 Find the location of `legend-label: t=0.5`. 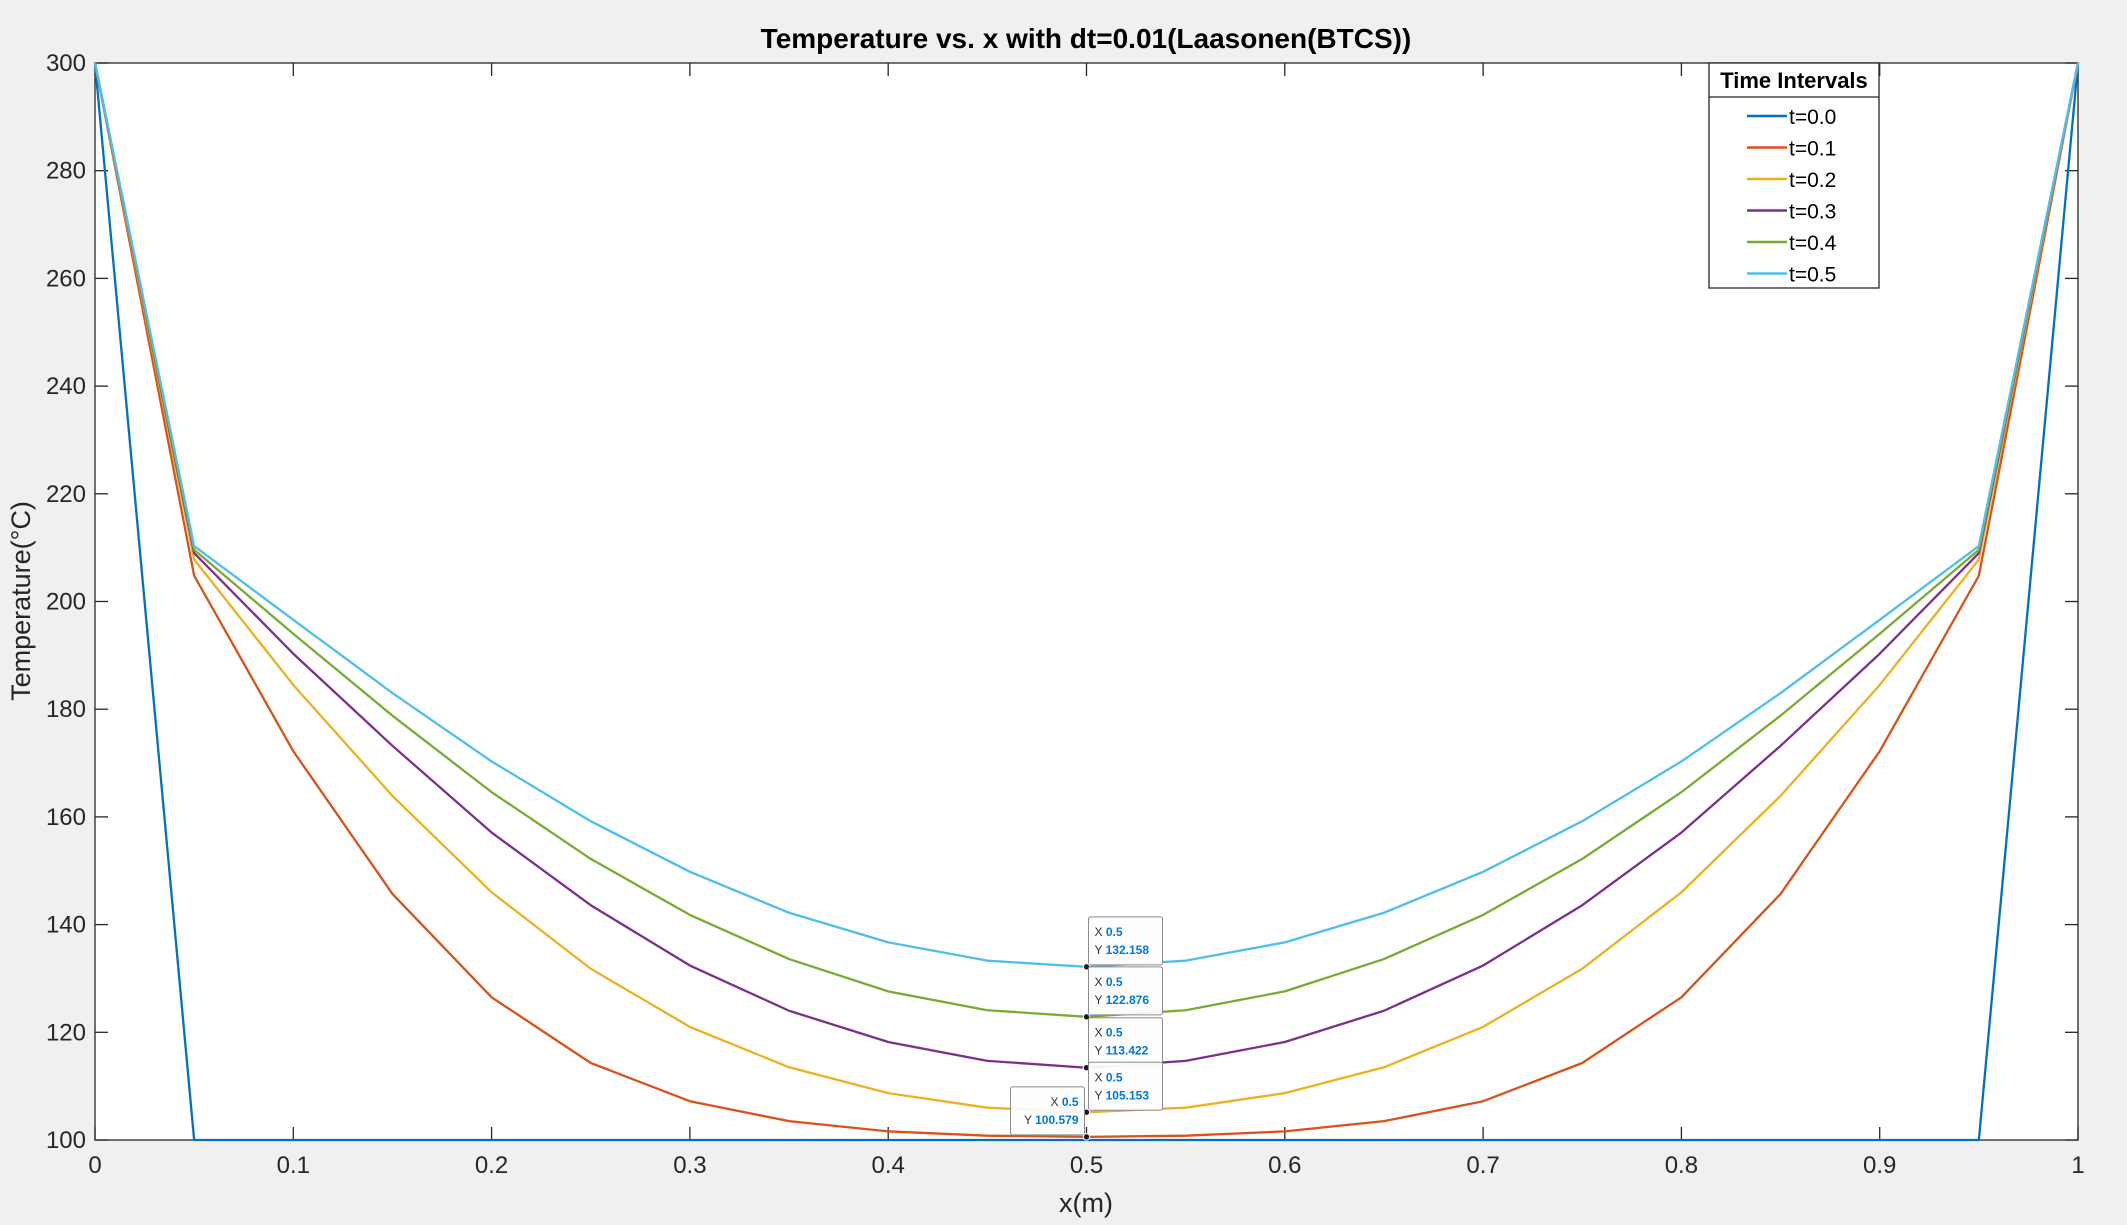

legend-label: t=0.5 is located at coordinates (1812, 275).